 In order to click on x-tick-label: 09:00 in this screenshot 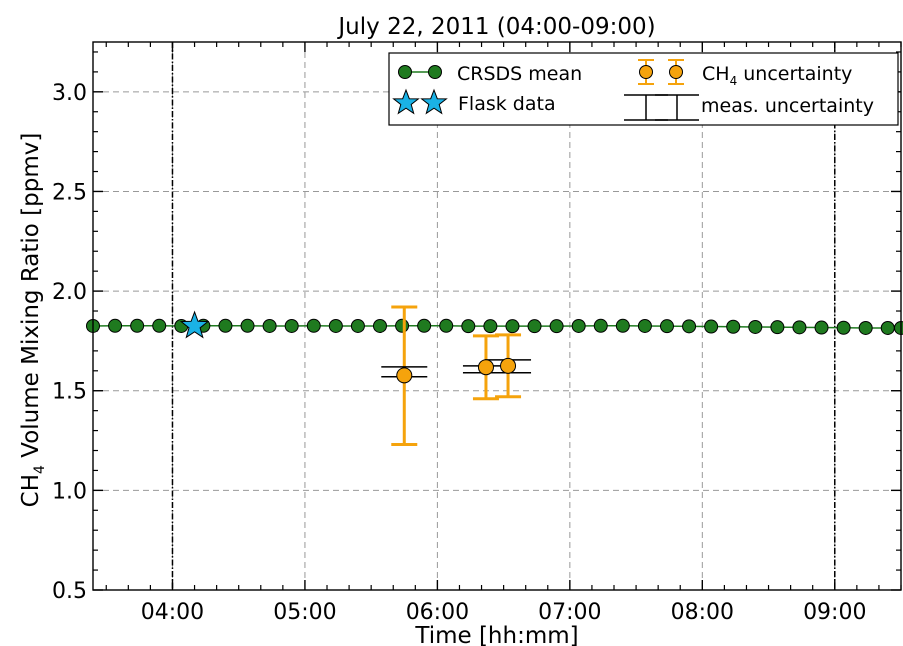, I will do `click(834, 612)`.